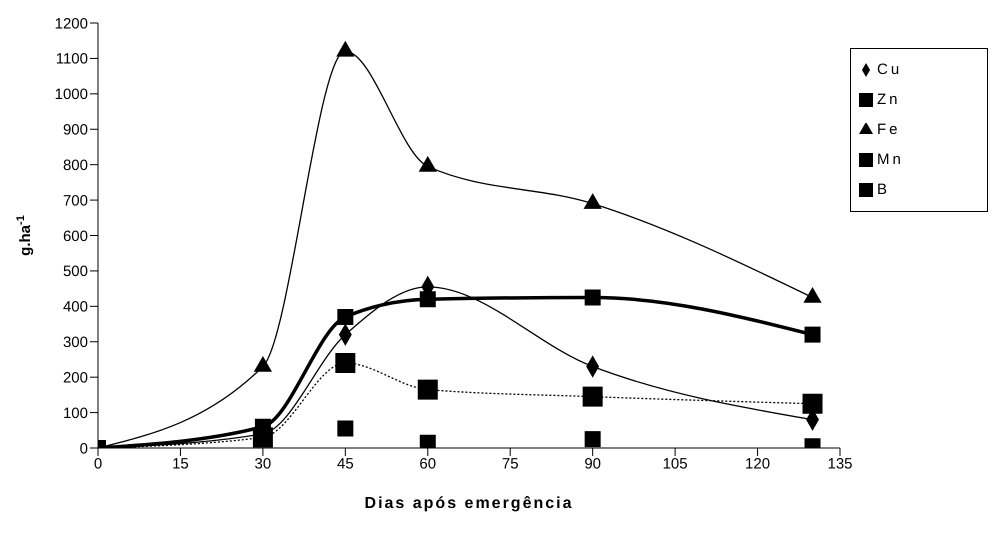 This screenshot has height=536, width=997. Describe the element at coordinates (469, 503) in the screenshot. I see `x-axis-title: Dias após emergência` at that location.